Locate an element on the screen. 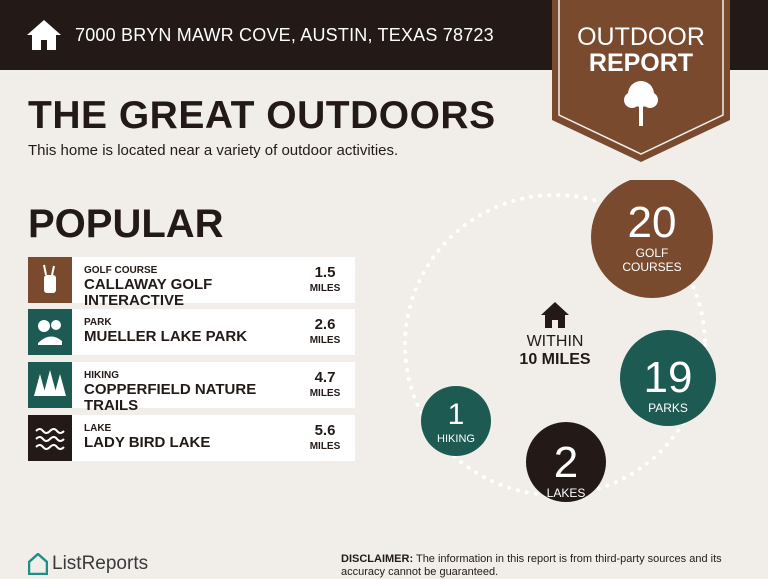 The image size is (768, 579). place-name: CALLAWAY GOLF INTERACTIVE is located at coordinates (148, 292).